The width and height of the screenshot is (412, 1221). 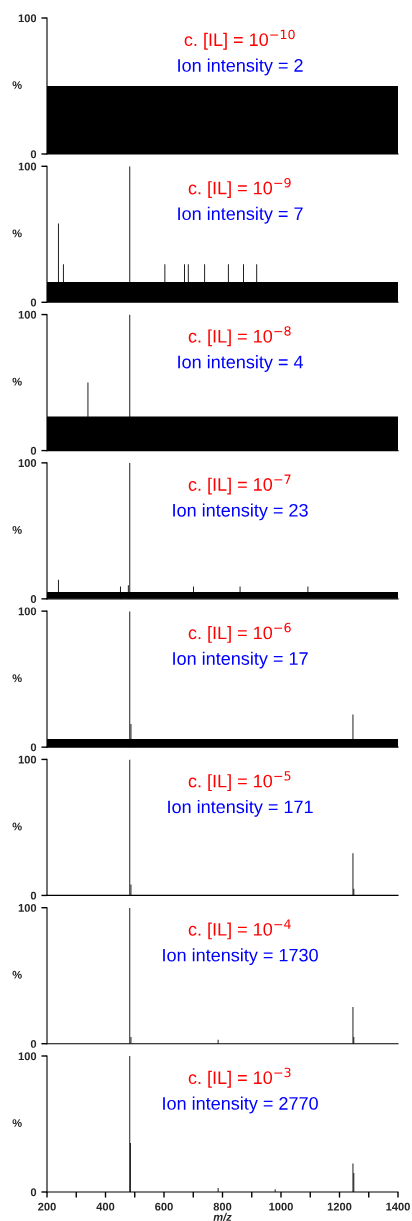 I want to click on x-tick-label: 800, so click(x=222, y=1206).